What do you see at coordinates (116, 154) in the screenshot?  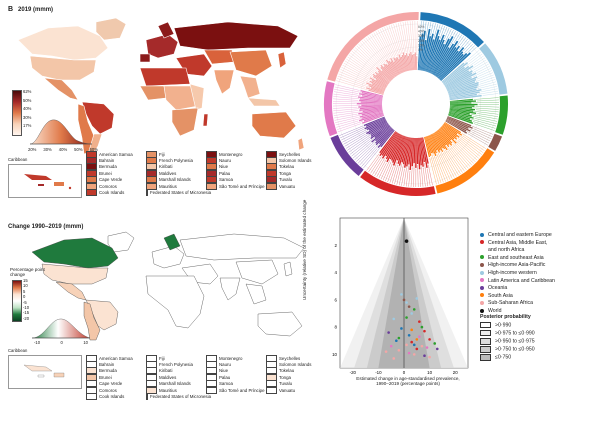 I see `territory-name: American Samoa` at bounding box center [116, 154].